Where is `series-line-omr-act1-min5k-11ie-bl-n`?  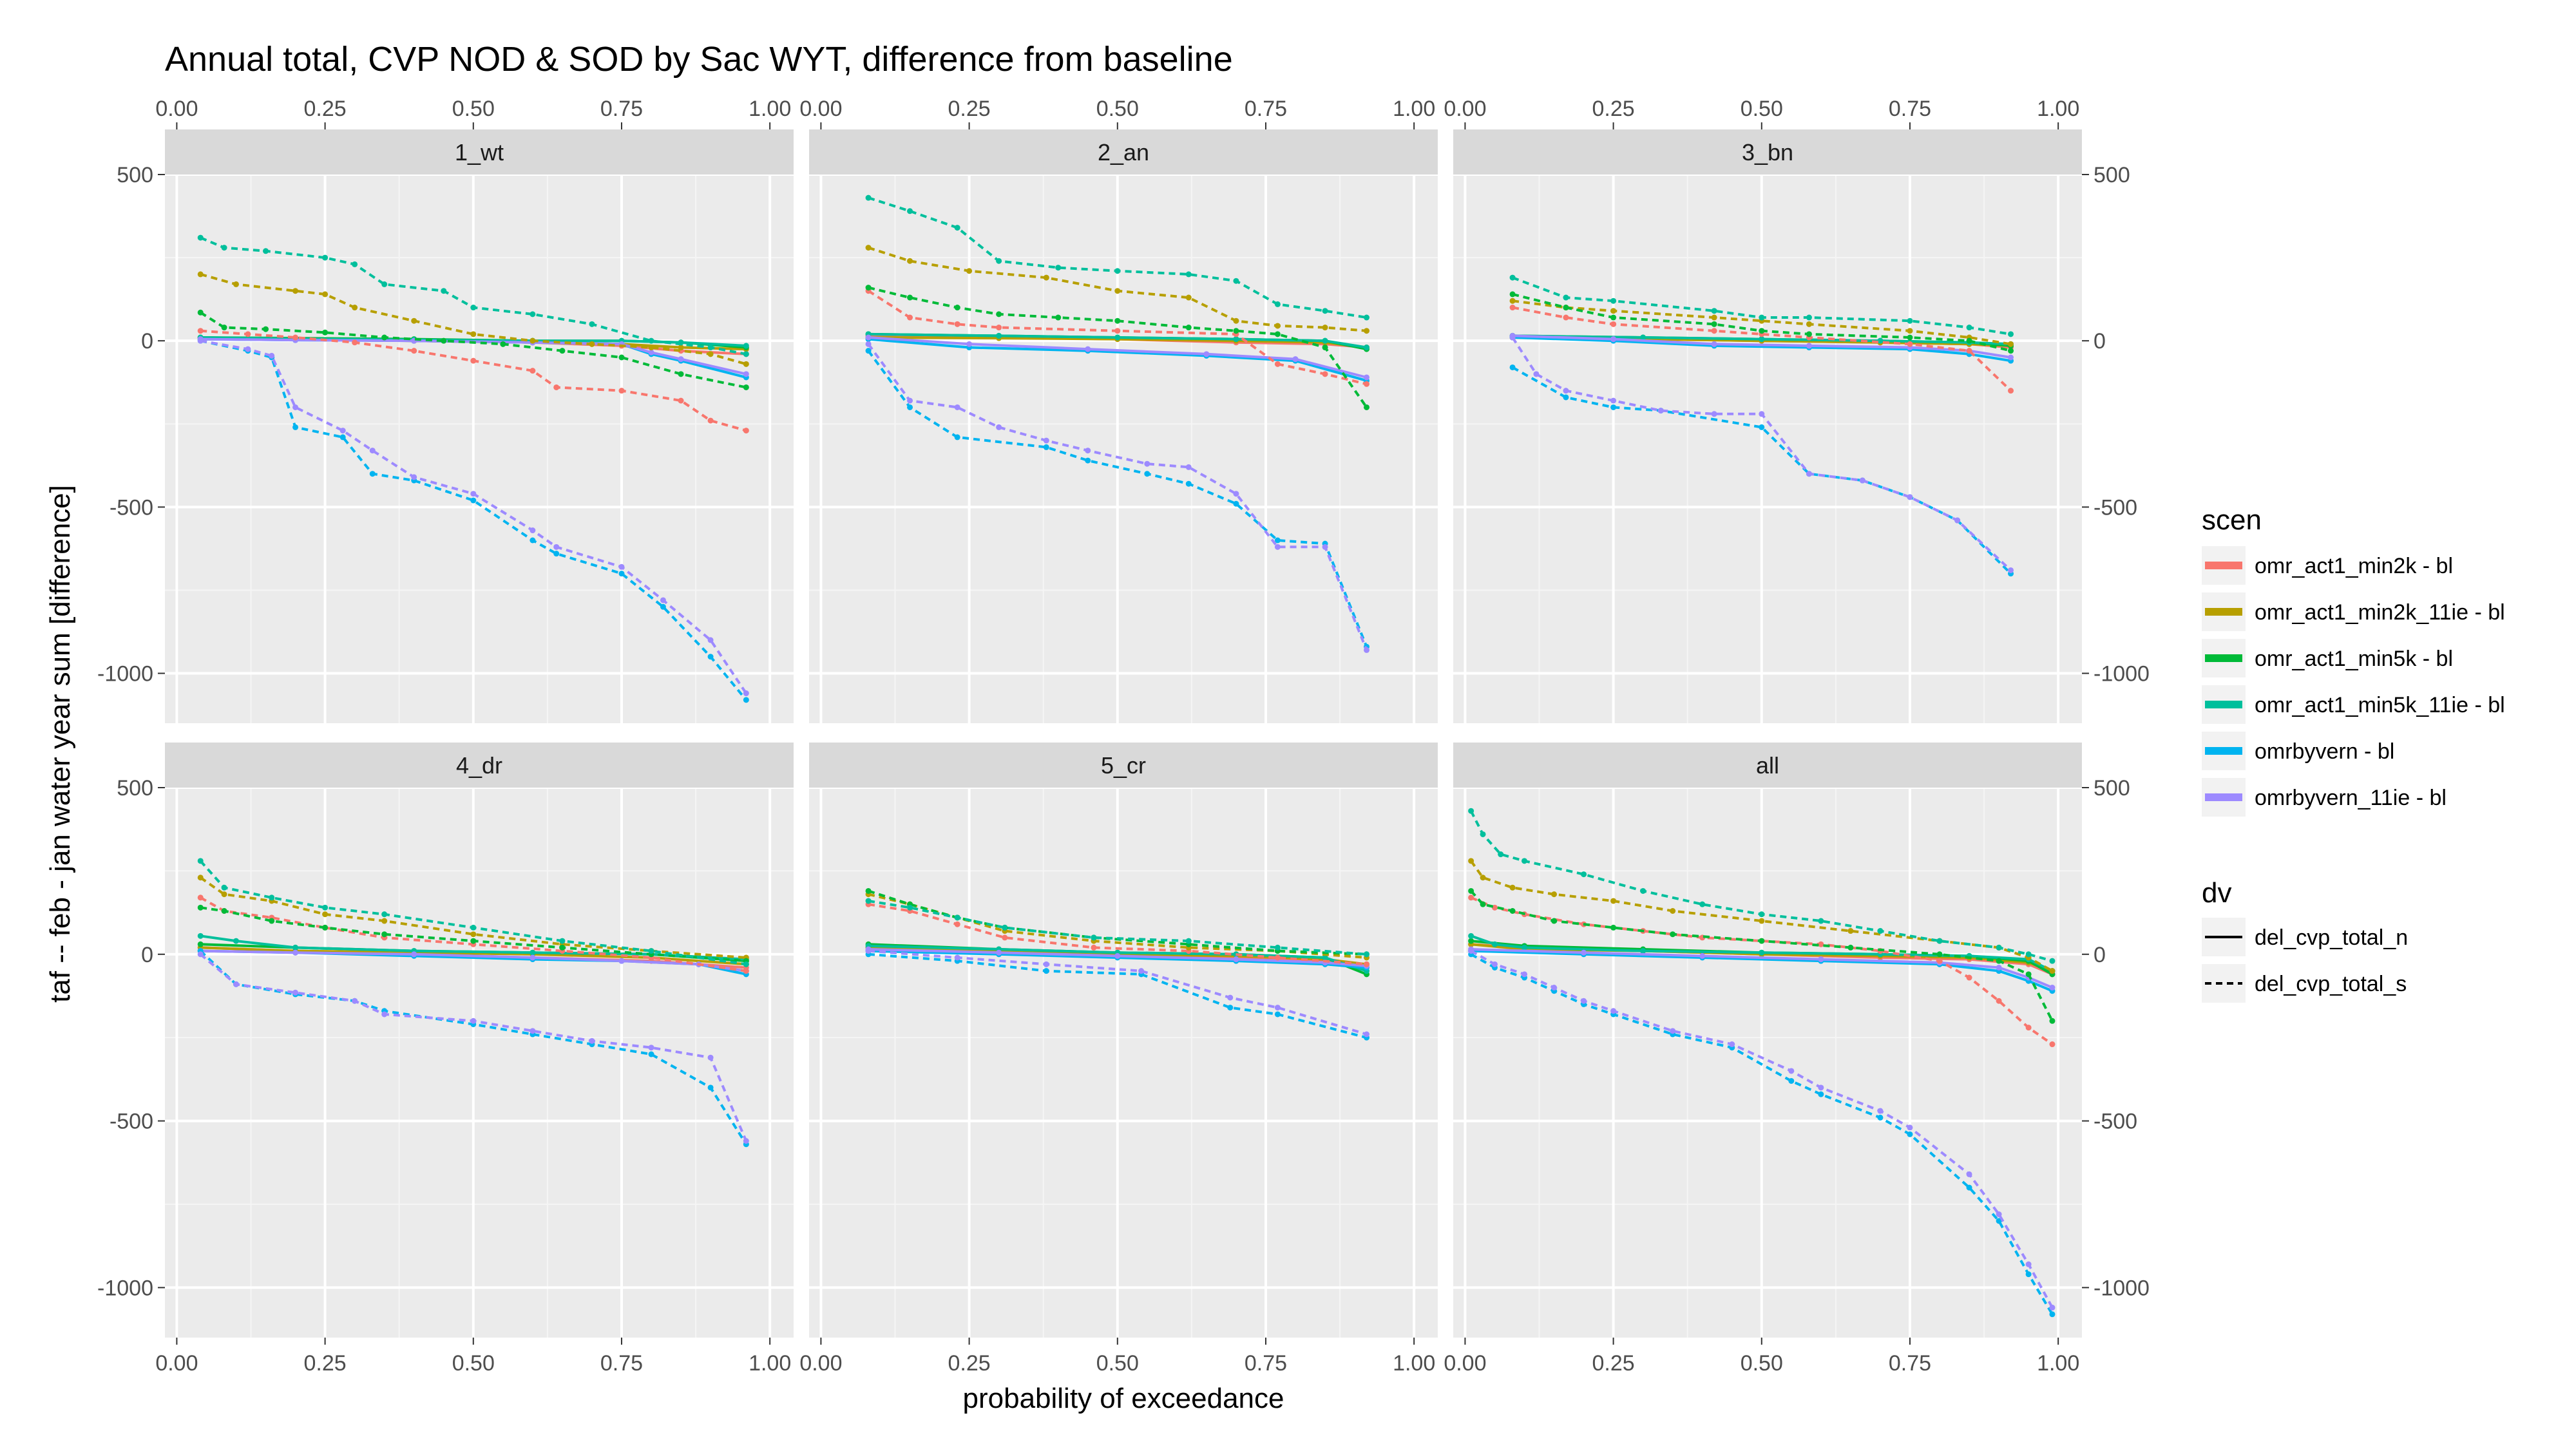
series-line-omr-act1-min5k-11ie-bl-n is located at coordinates (1118, 958).